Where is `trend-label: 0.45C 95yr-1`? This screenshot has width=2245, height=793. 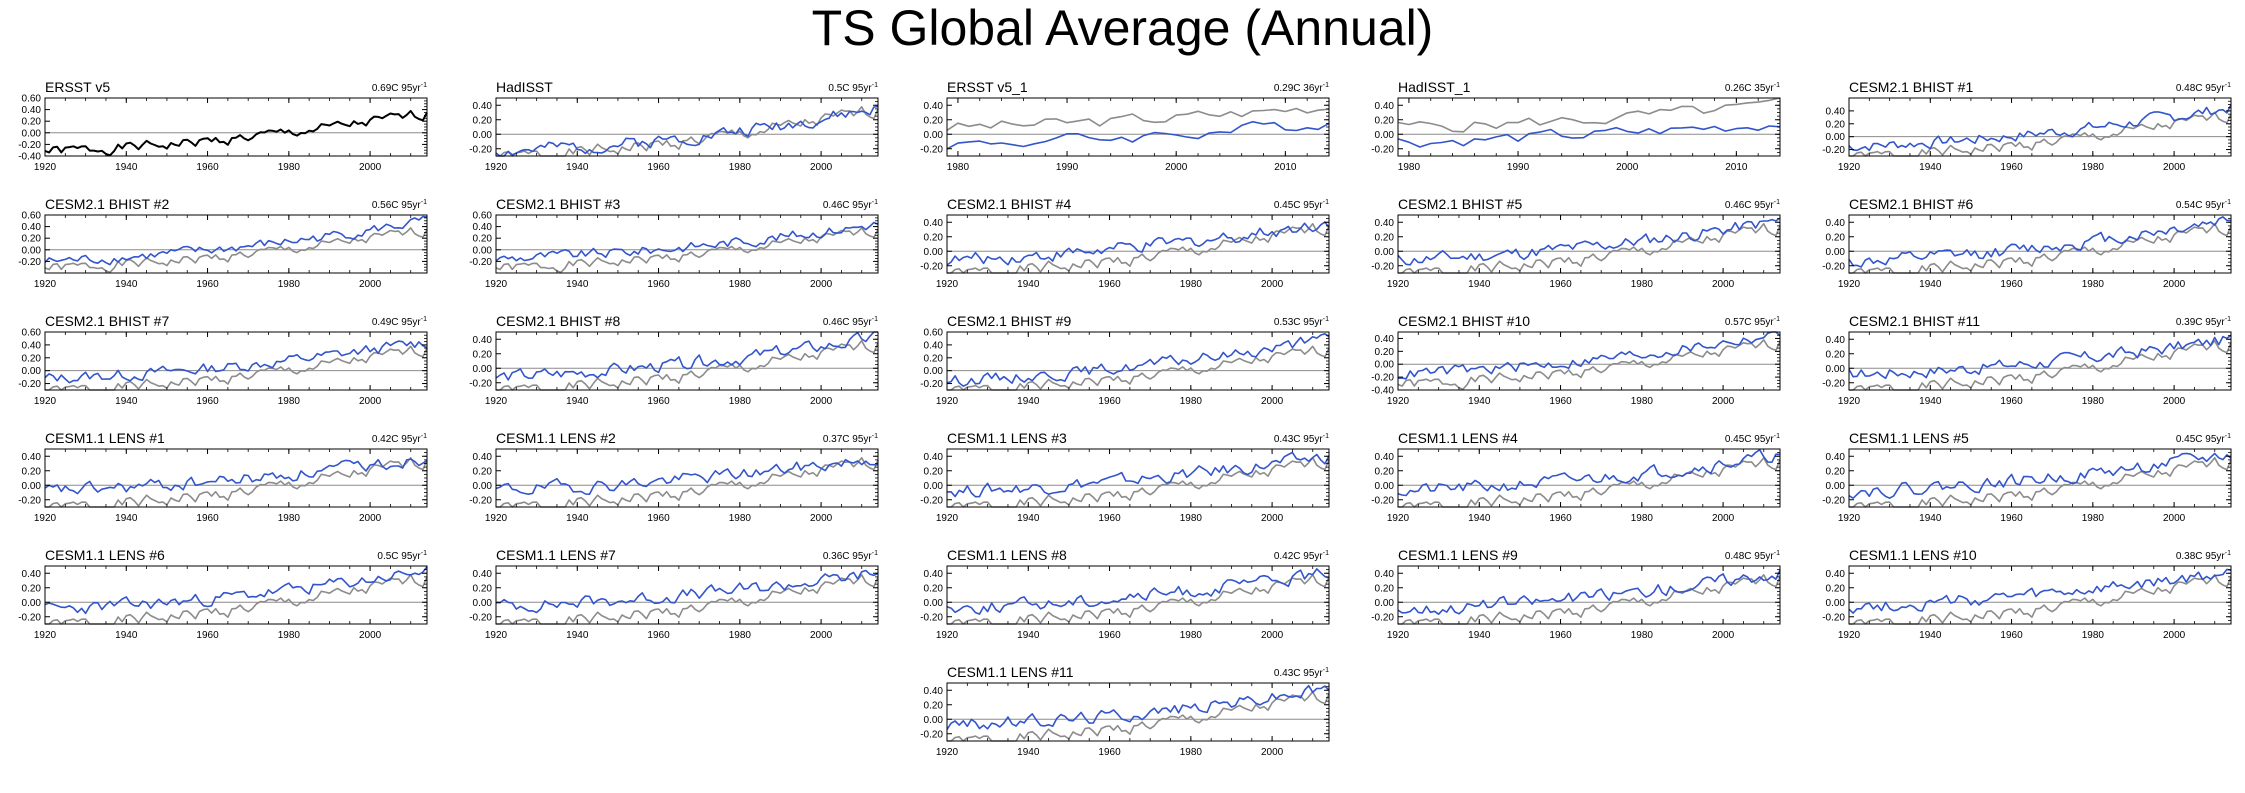 trend-label: 0.45C 95yr-1 is located at coordinates (1301, 205).